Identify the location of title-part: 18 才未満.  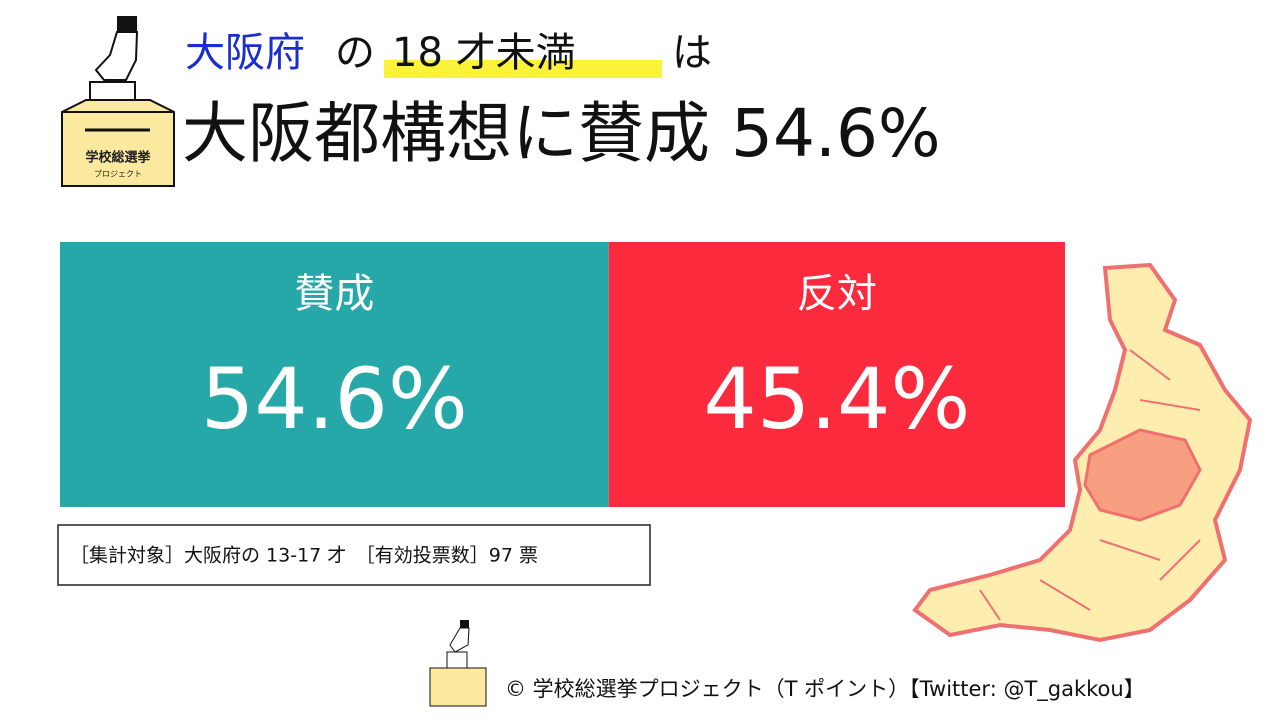
(484, 53).